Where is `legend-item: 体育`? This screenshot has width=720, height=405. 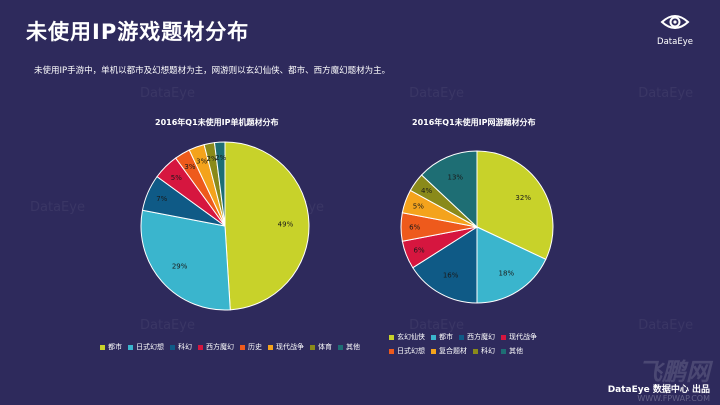
legend-item: 体育 is located at coordinates (321, 347).